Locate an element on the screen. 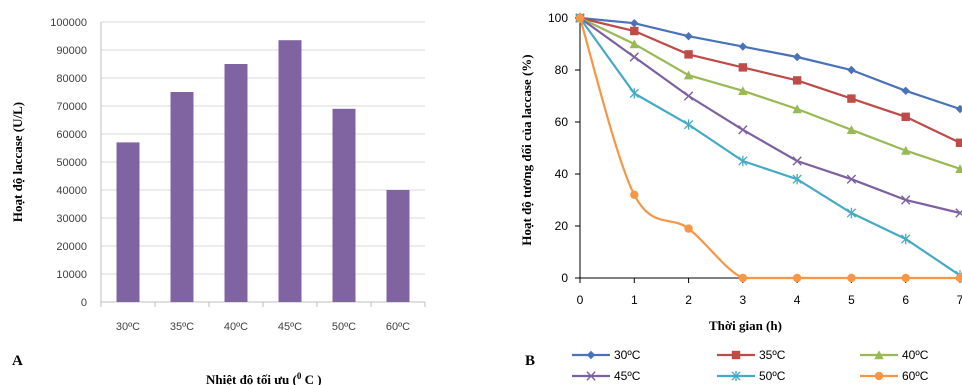 The height and width of the screenshot is (385, 962). x-tick-label: 6 is located at coordinates (905, 300).